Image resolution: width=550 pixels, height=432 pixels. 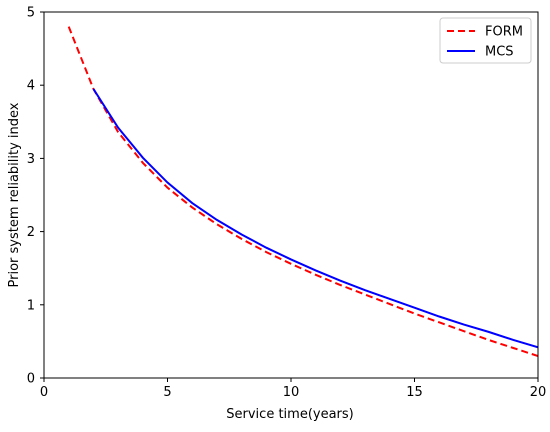 What do you see at coordinates (31, 232) in the screenshot?
I see `y-tick-label: 2` at bounding box center [31, 232].